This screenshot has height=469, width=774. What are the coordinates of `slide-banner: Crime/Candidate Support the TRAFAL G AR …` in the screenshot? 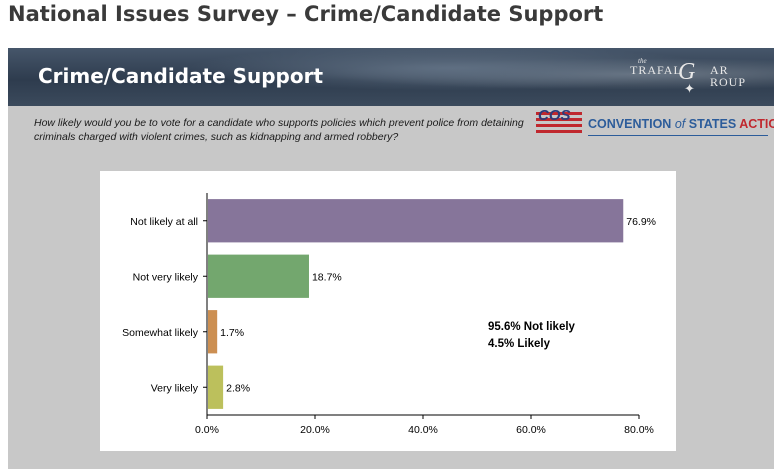 It's located at (391, 77).